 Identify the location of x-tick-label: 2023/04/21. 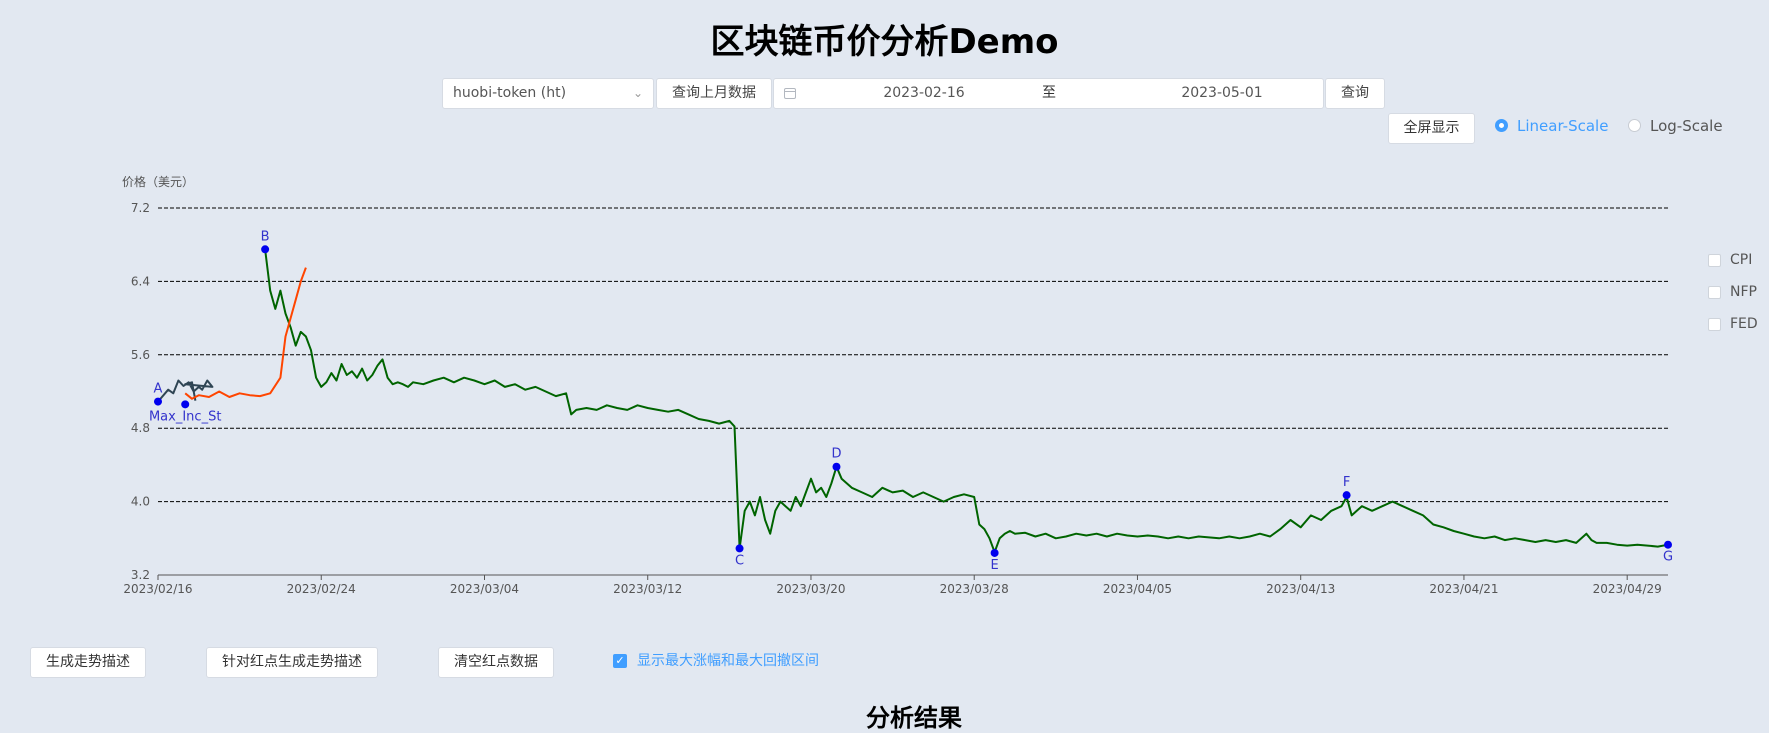
(1463, 589).